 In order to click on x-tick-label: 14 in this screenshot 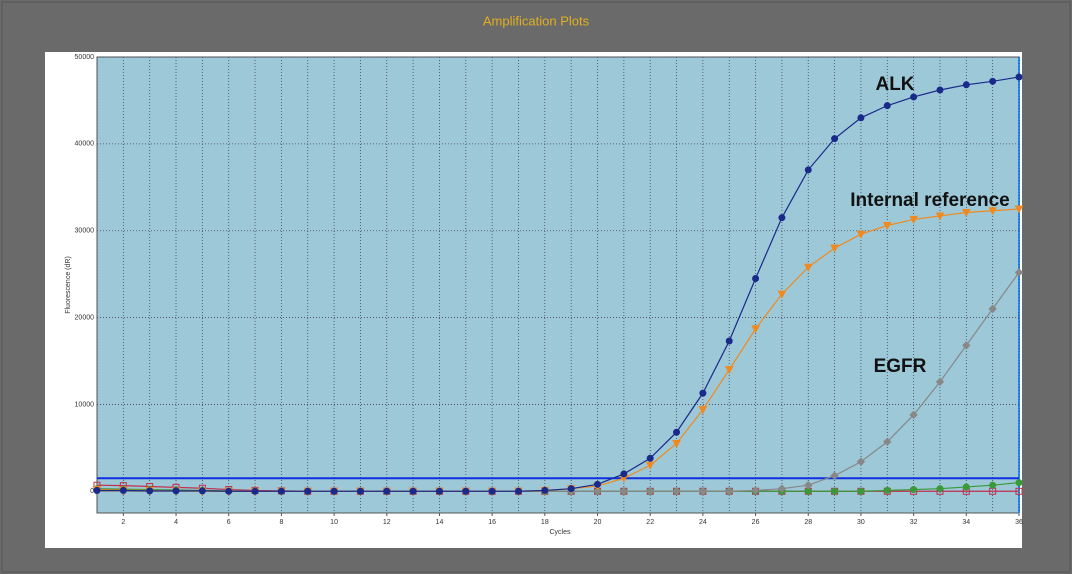, I will do `click(440, 522)`.